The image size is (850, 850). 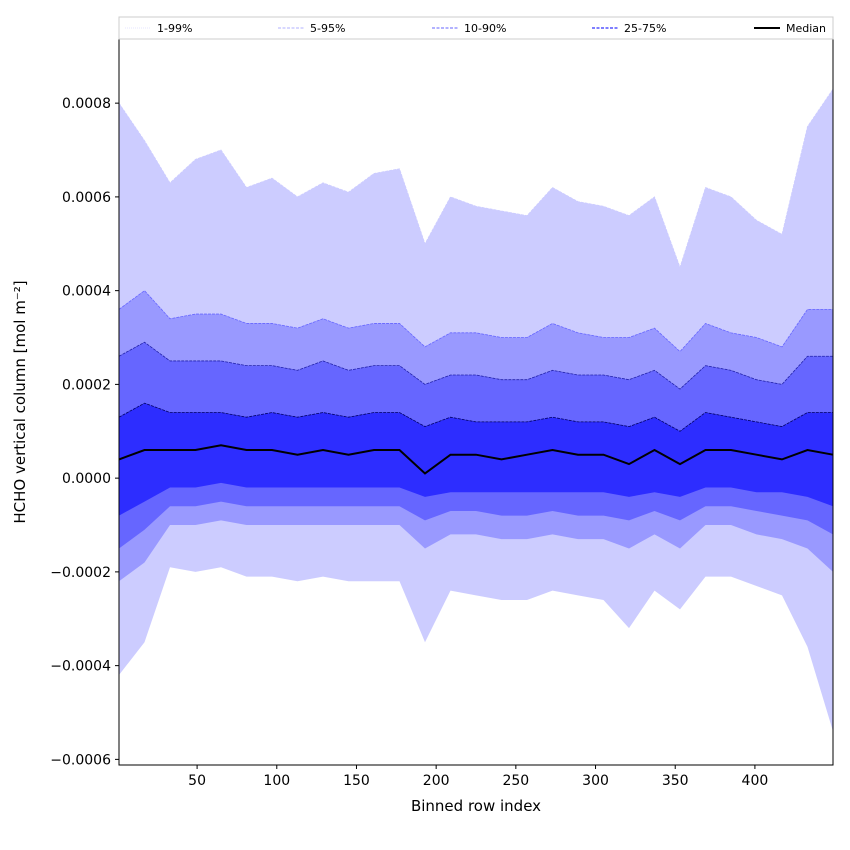 What do you see at coordinates (515, 781) in the screenshot?
I see `x-tick-label: 250` at bounding box center [515, 781].